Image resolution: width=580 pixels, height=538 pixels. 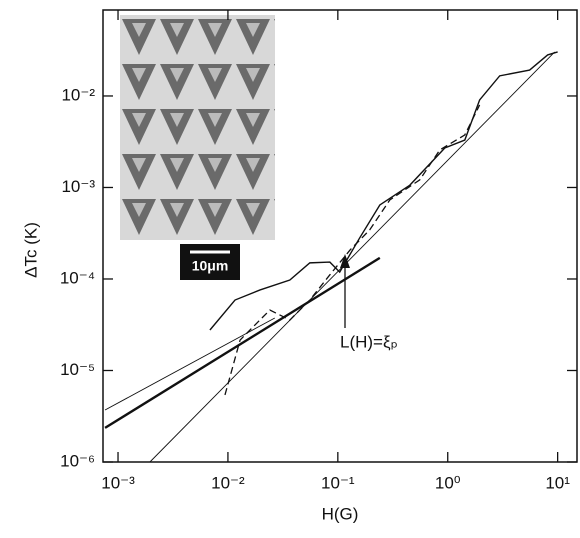 I want to click on x-tick-label: 10¹, so click(x=557, y=482).